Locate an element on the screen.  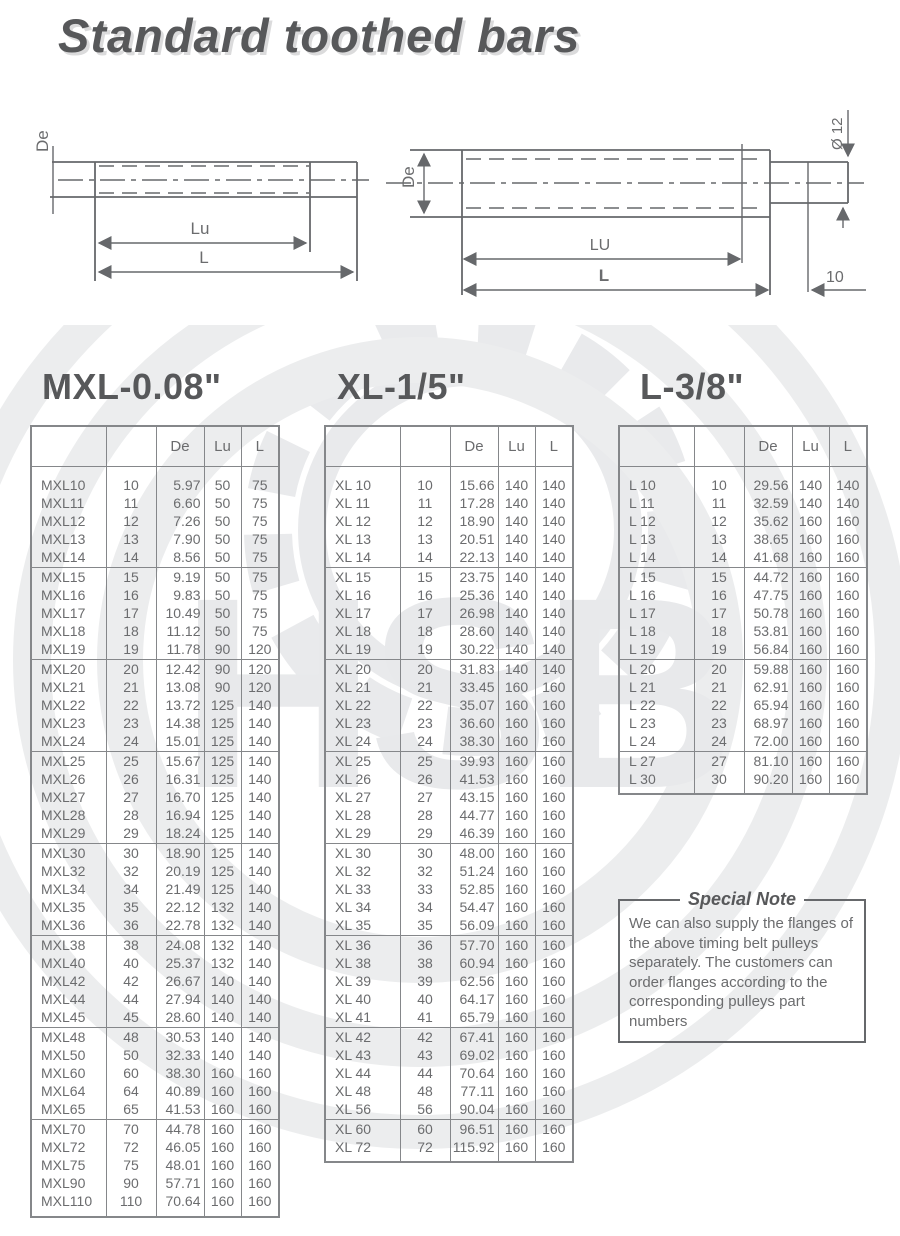
table-row: MXL65 65 41.53 160 160 is located at coordinates (155, 1110).